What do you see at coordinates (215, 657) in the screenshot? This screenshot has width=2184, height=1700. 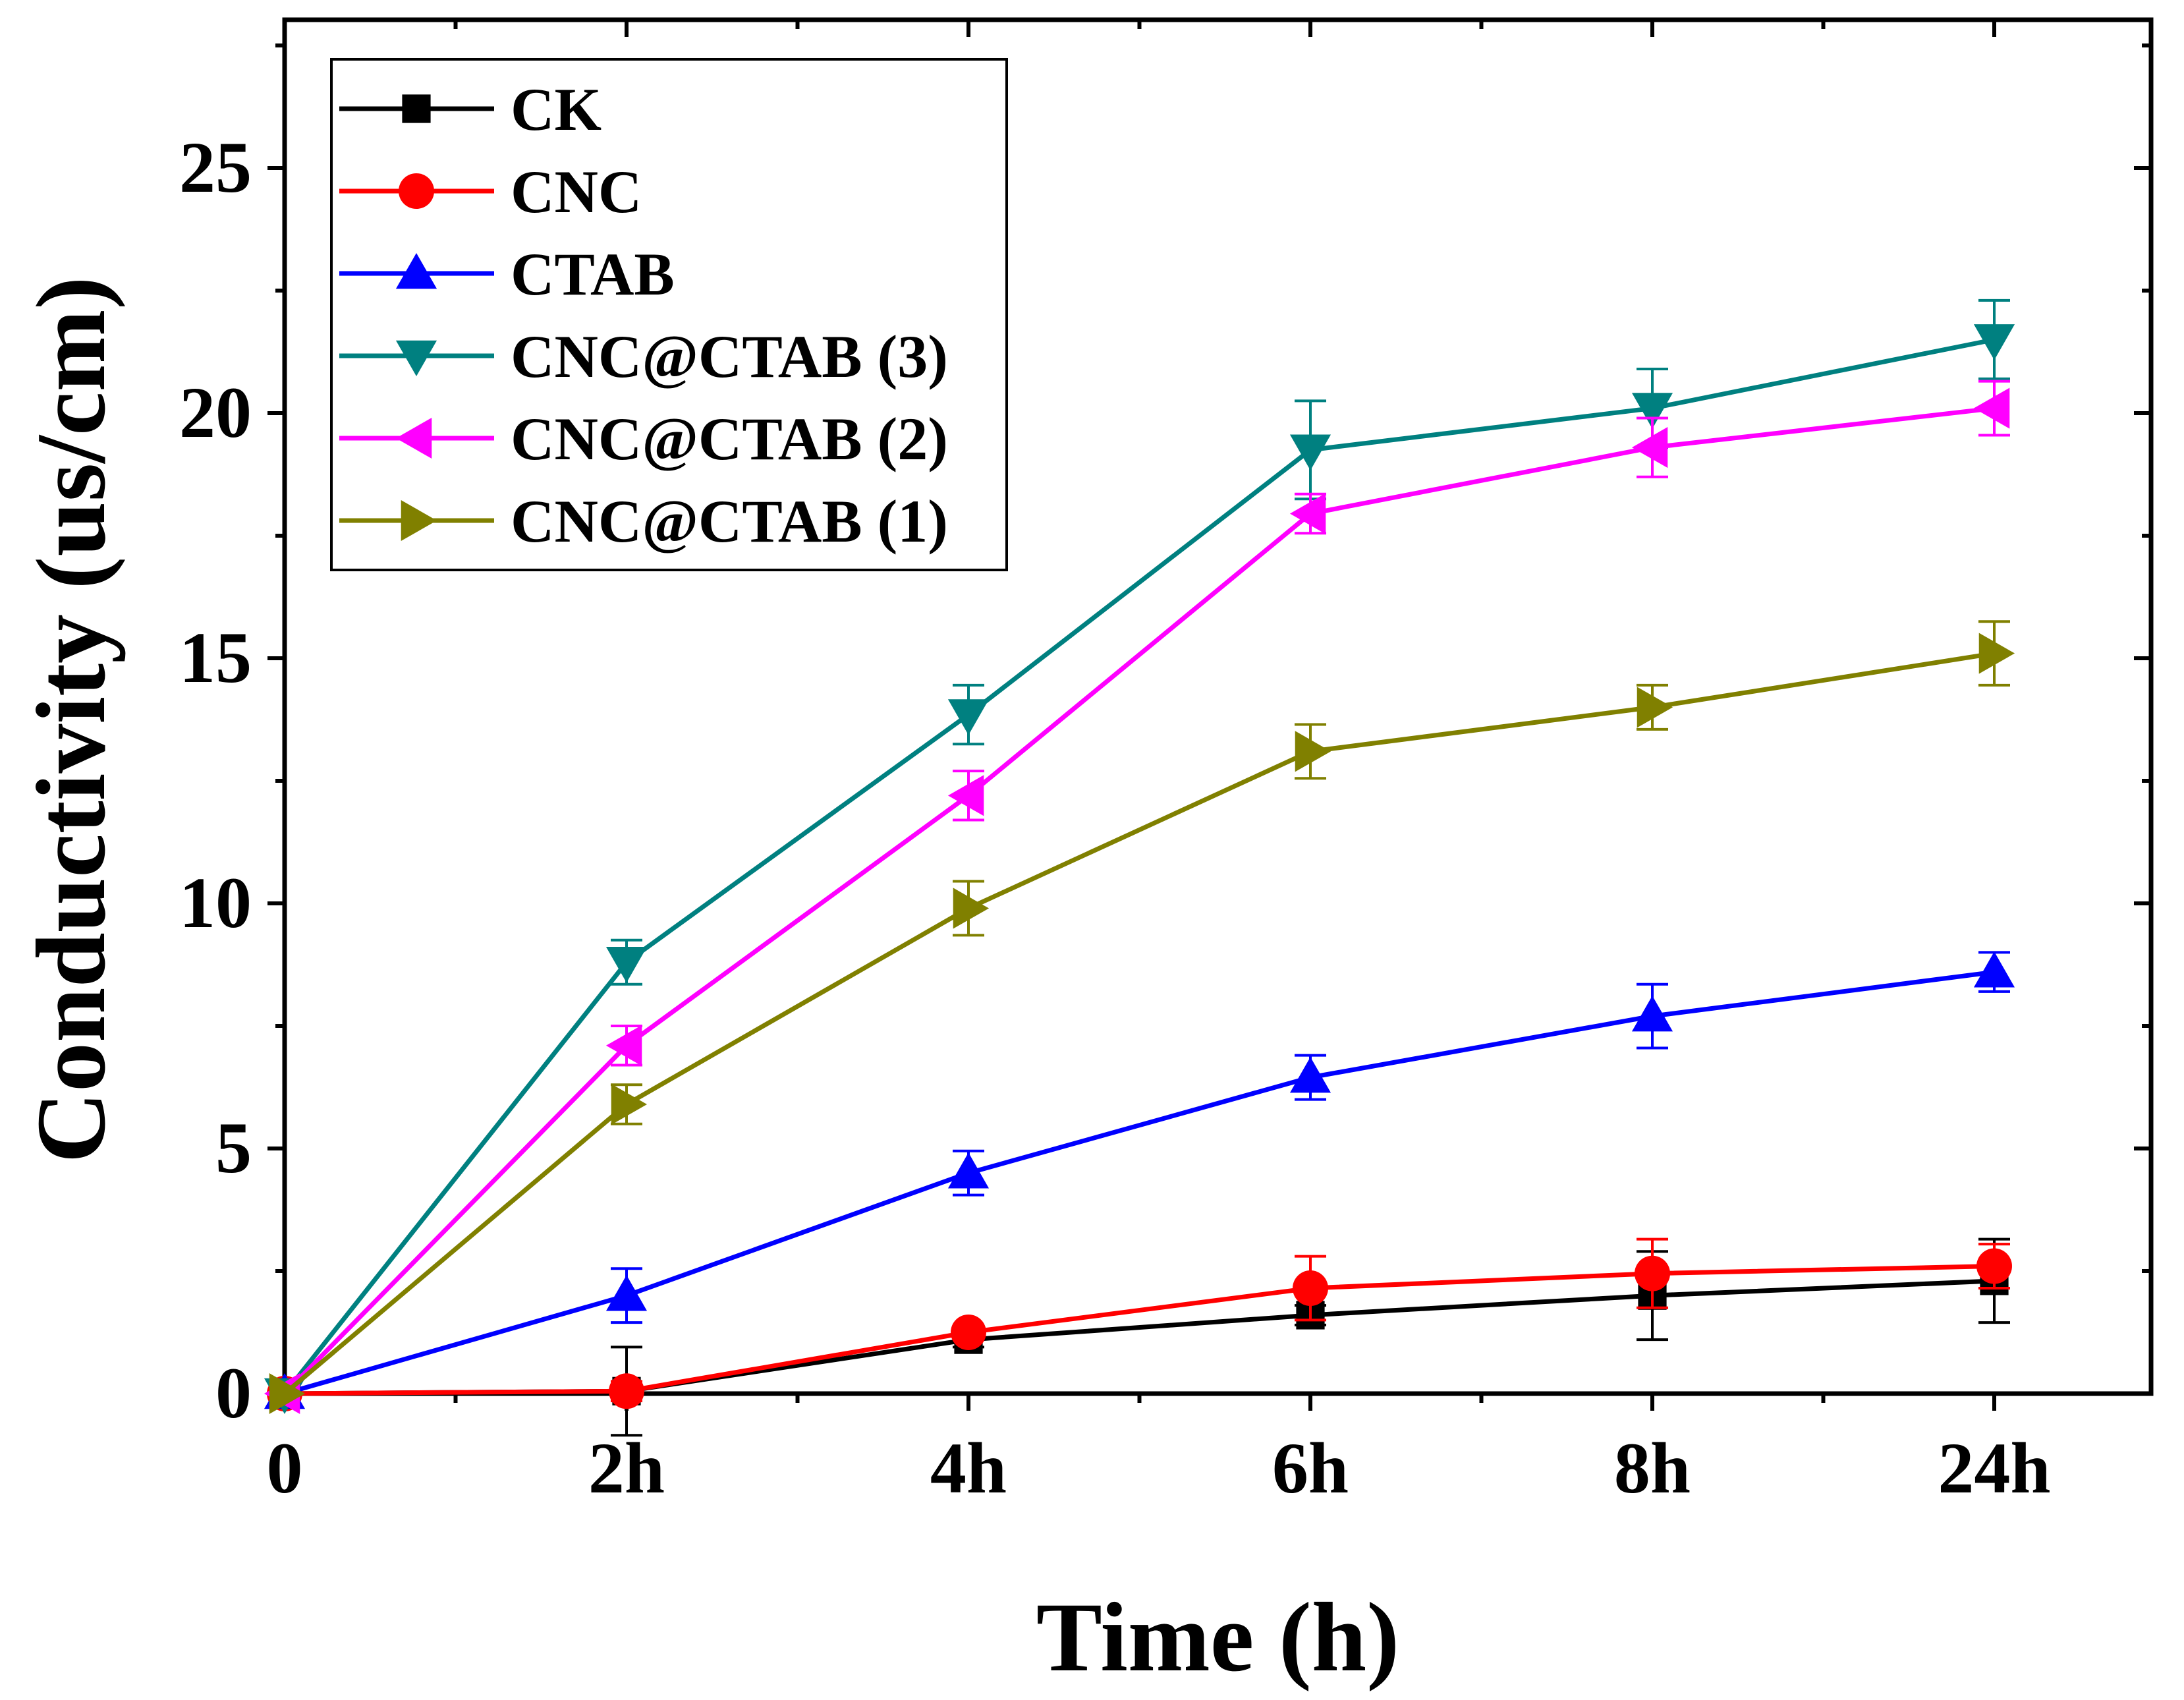 I see `y-tick-label: 15` at bounding box center [215, 657].